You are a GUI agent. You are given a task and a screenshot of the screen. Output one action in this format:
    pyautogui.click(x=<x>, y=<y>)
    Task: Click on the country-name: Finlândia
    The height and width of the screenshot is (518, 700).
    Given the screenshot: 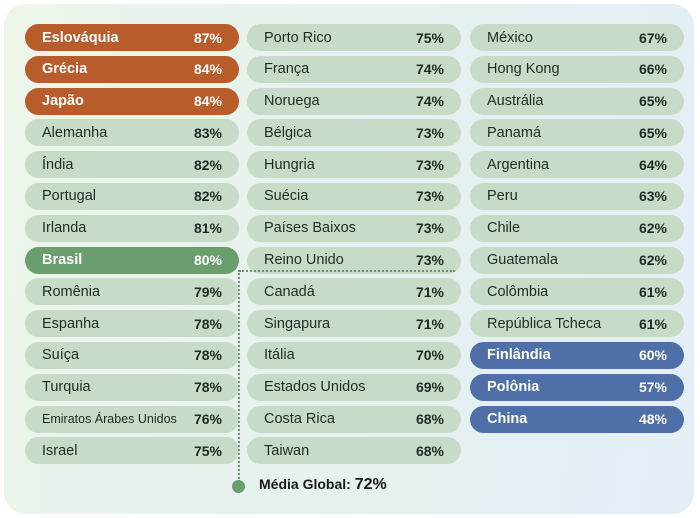 What is the action you would take?
    pyautogui.click(x=519, y=355)
    